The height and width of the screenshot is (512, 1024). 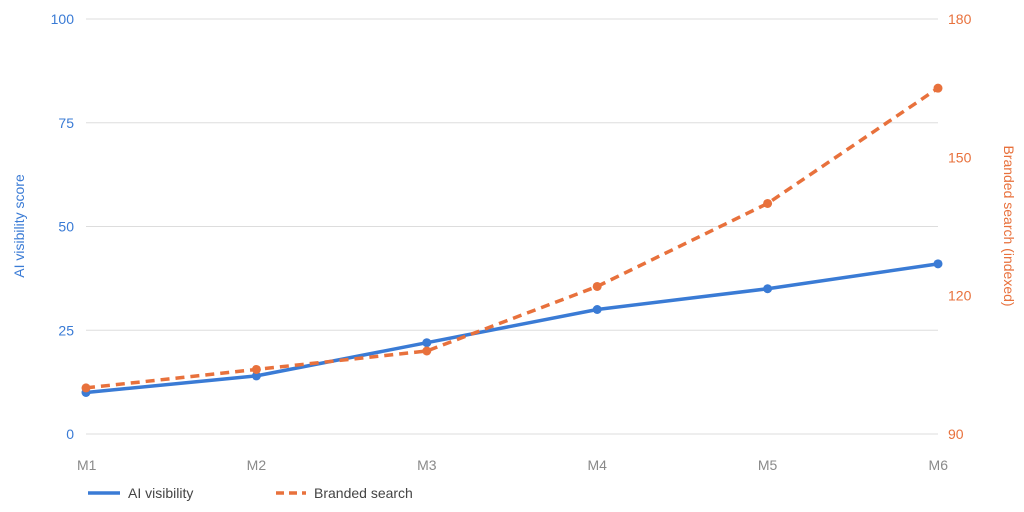 I want to click on right-tick-label: 180, so click(x=960, y=19).